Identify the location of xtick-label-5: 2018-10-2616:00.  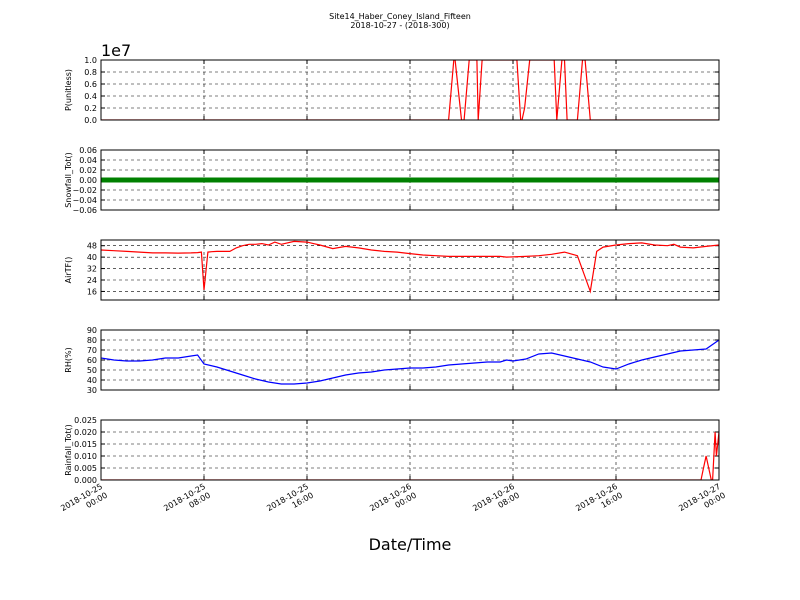
(599, 502).